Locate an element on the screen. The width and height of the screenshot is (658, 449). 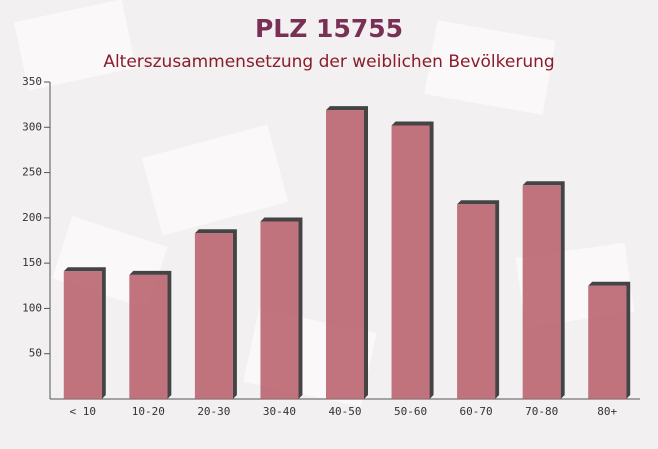
x-tick-label: 20-30 is located at coordinates (213, 411).